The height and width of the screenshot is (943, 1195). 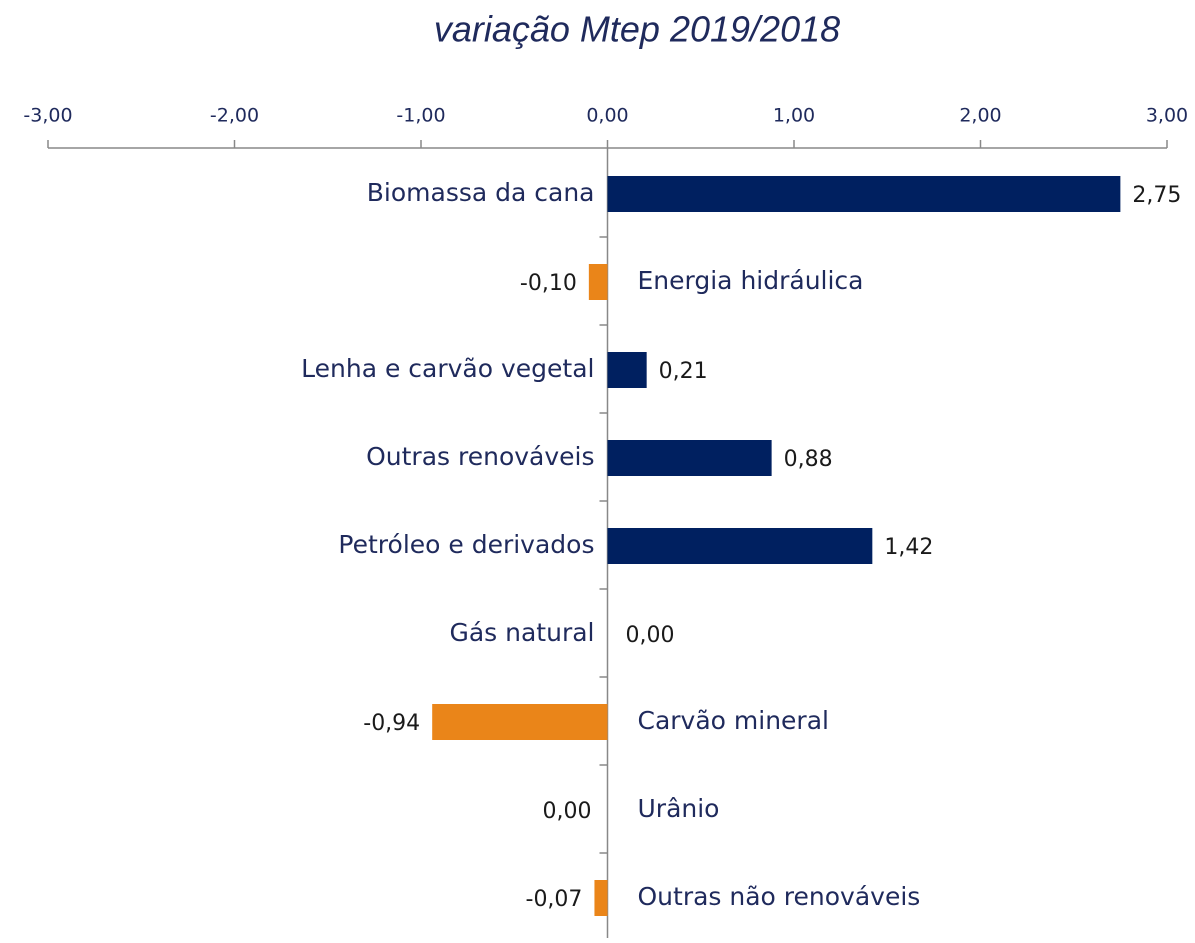 What do you see at coordinates (420, 116) in the screenshot?
I see `x-tick-label: -1,00` at bounding box center [420, 116].